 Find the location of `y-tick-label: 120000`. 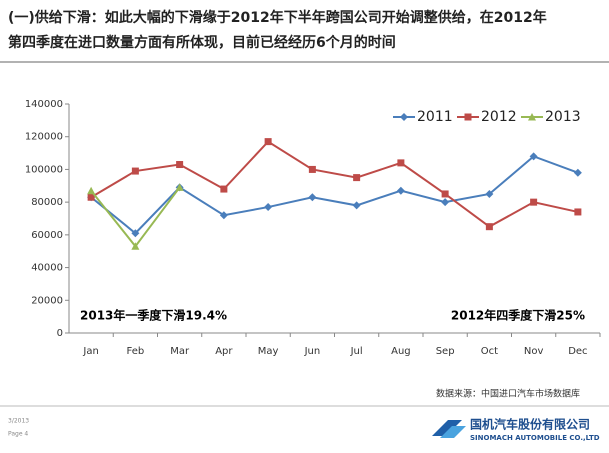

y-tick-label: 120000 is located at coordinates (44, 137).